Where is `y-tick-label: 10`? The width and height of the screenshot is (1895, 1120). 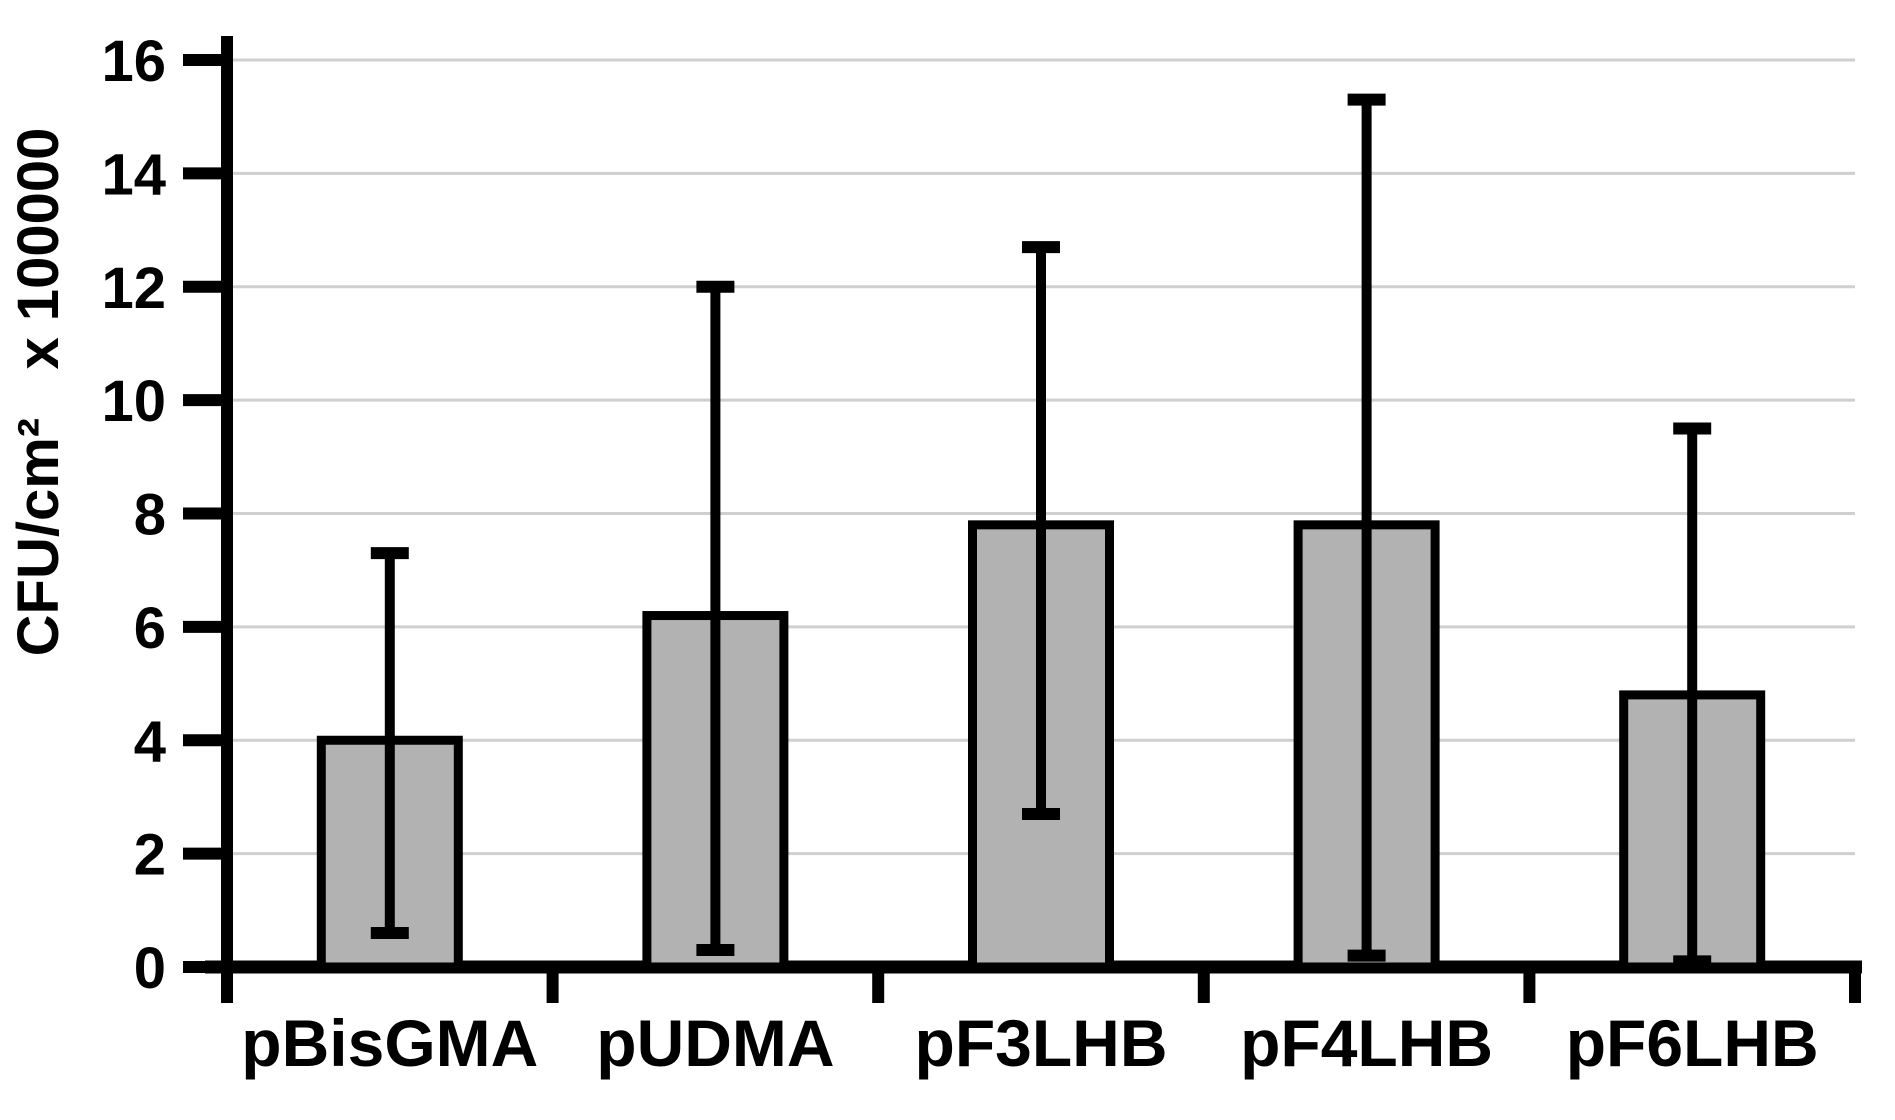
y-tick-label: 10 is located at coordinates (133, 401).